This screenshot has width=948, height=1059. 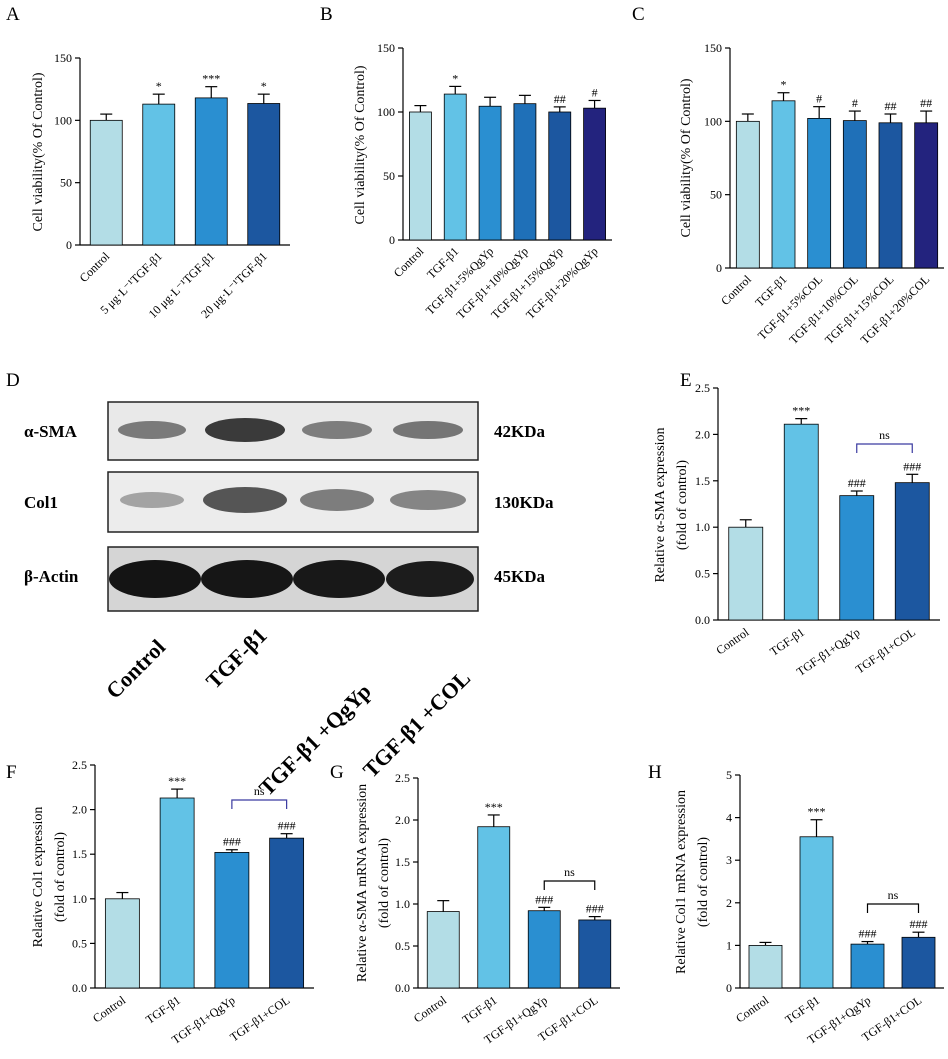 What do you see at coordinates (13, 14) in the screenshot?
I see `panel-letter-a: A` at bounding box center [13, 14].